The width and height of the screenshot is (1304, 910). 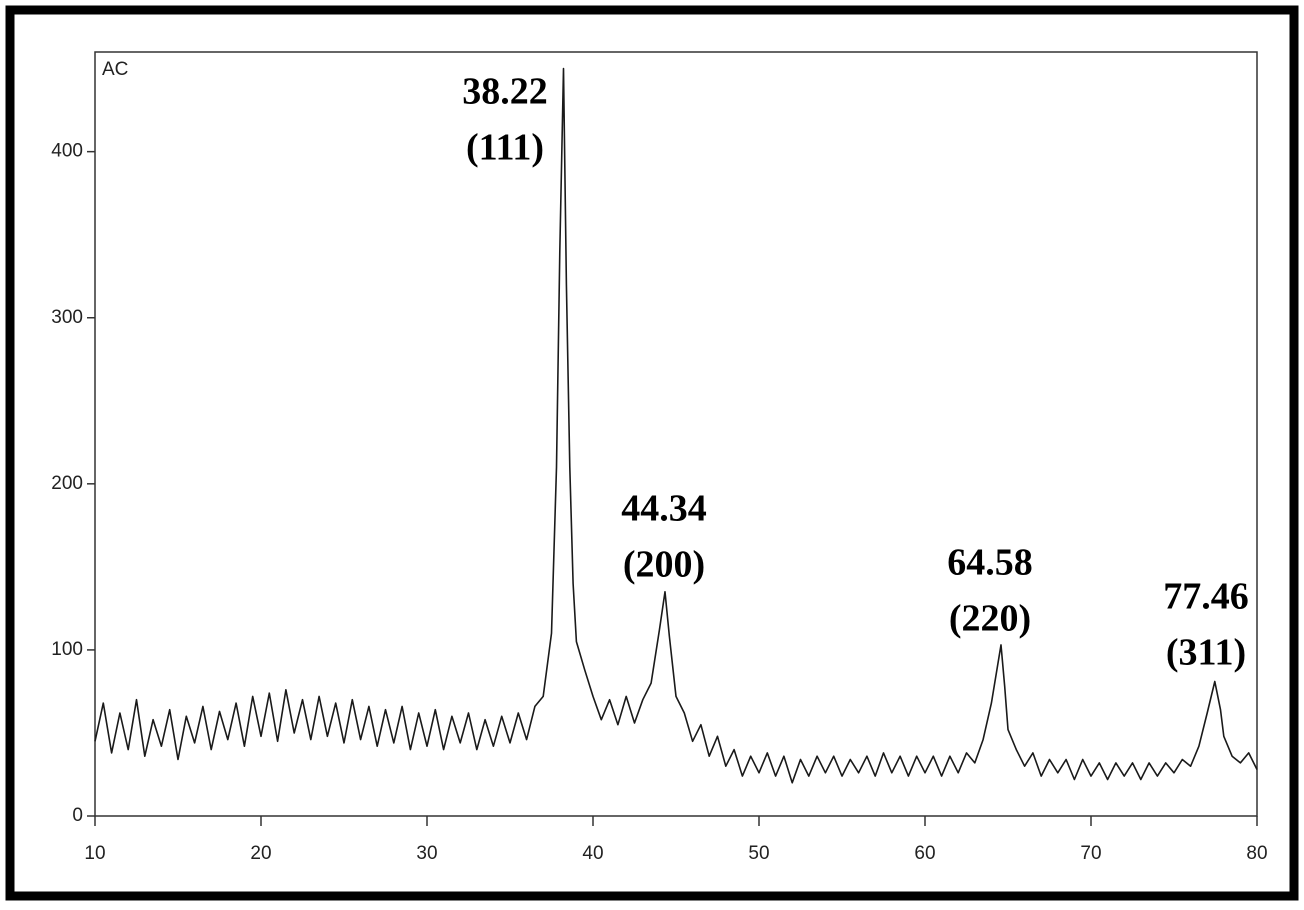 I want to click on plane-label: (111), so click(x=505, y=148).